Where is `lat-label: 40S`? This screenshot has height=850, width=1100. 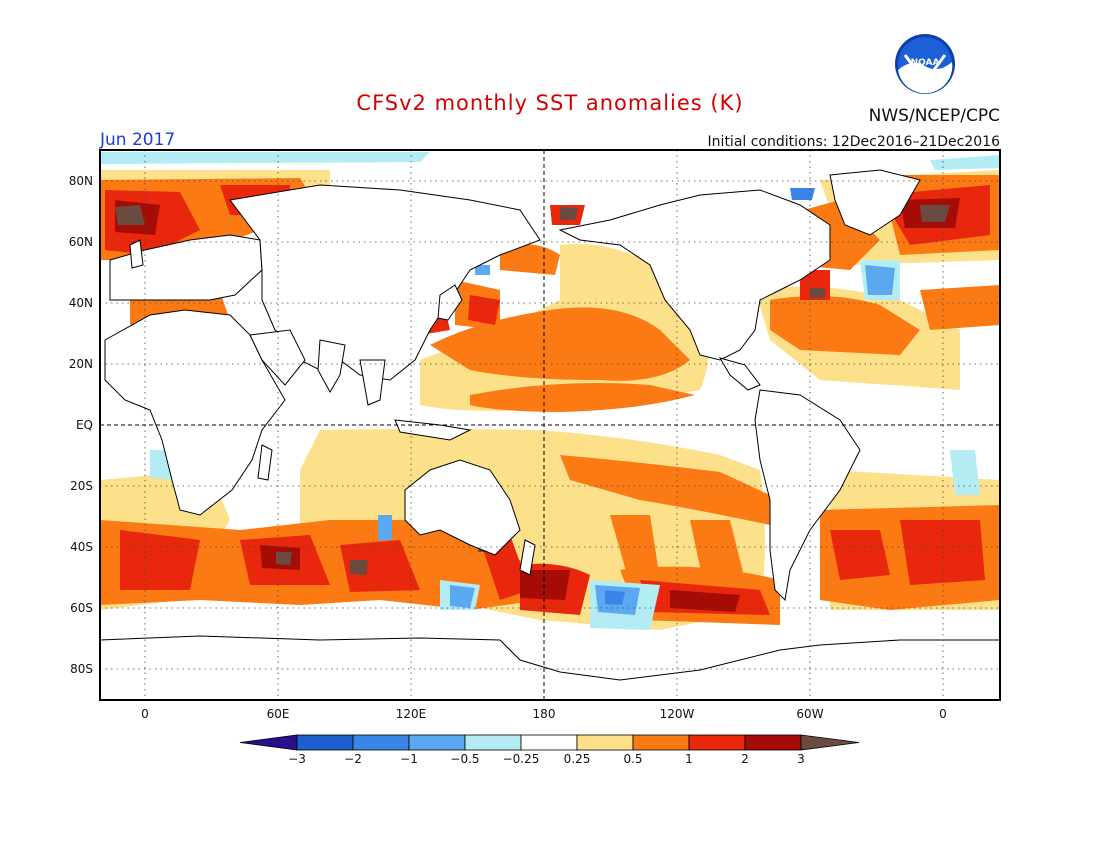
lat-label: 40S is located at coordinates (81, 547).